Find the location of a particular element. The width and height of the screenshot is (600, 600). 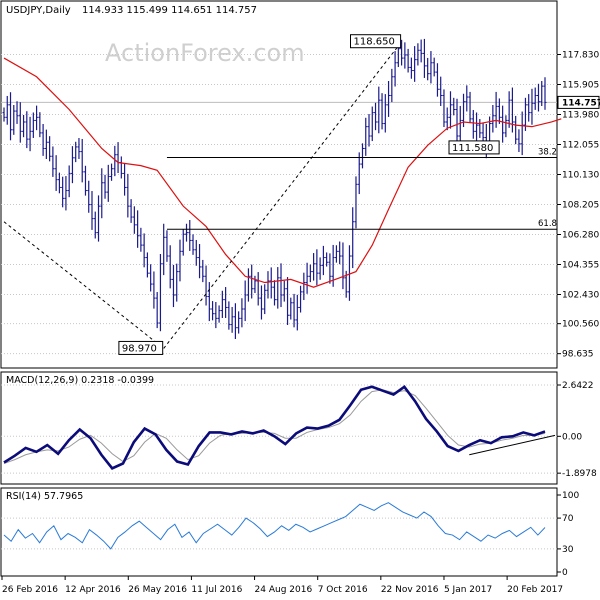

macd-trendline is located at coordinates (512, 445).